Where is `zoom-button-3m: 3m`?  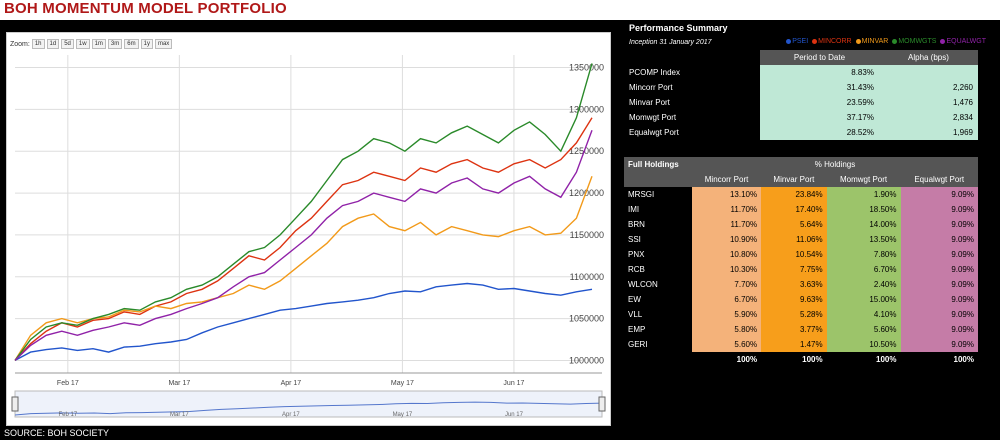 zoom-button-3m: 3m is located at coordinates (115, 44).